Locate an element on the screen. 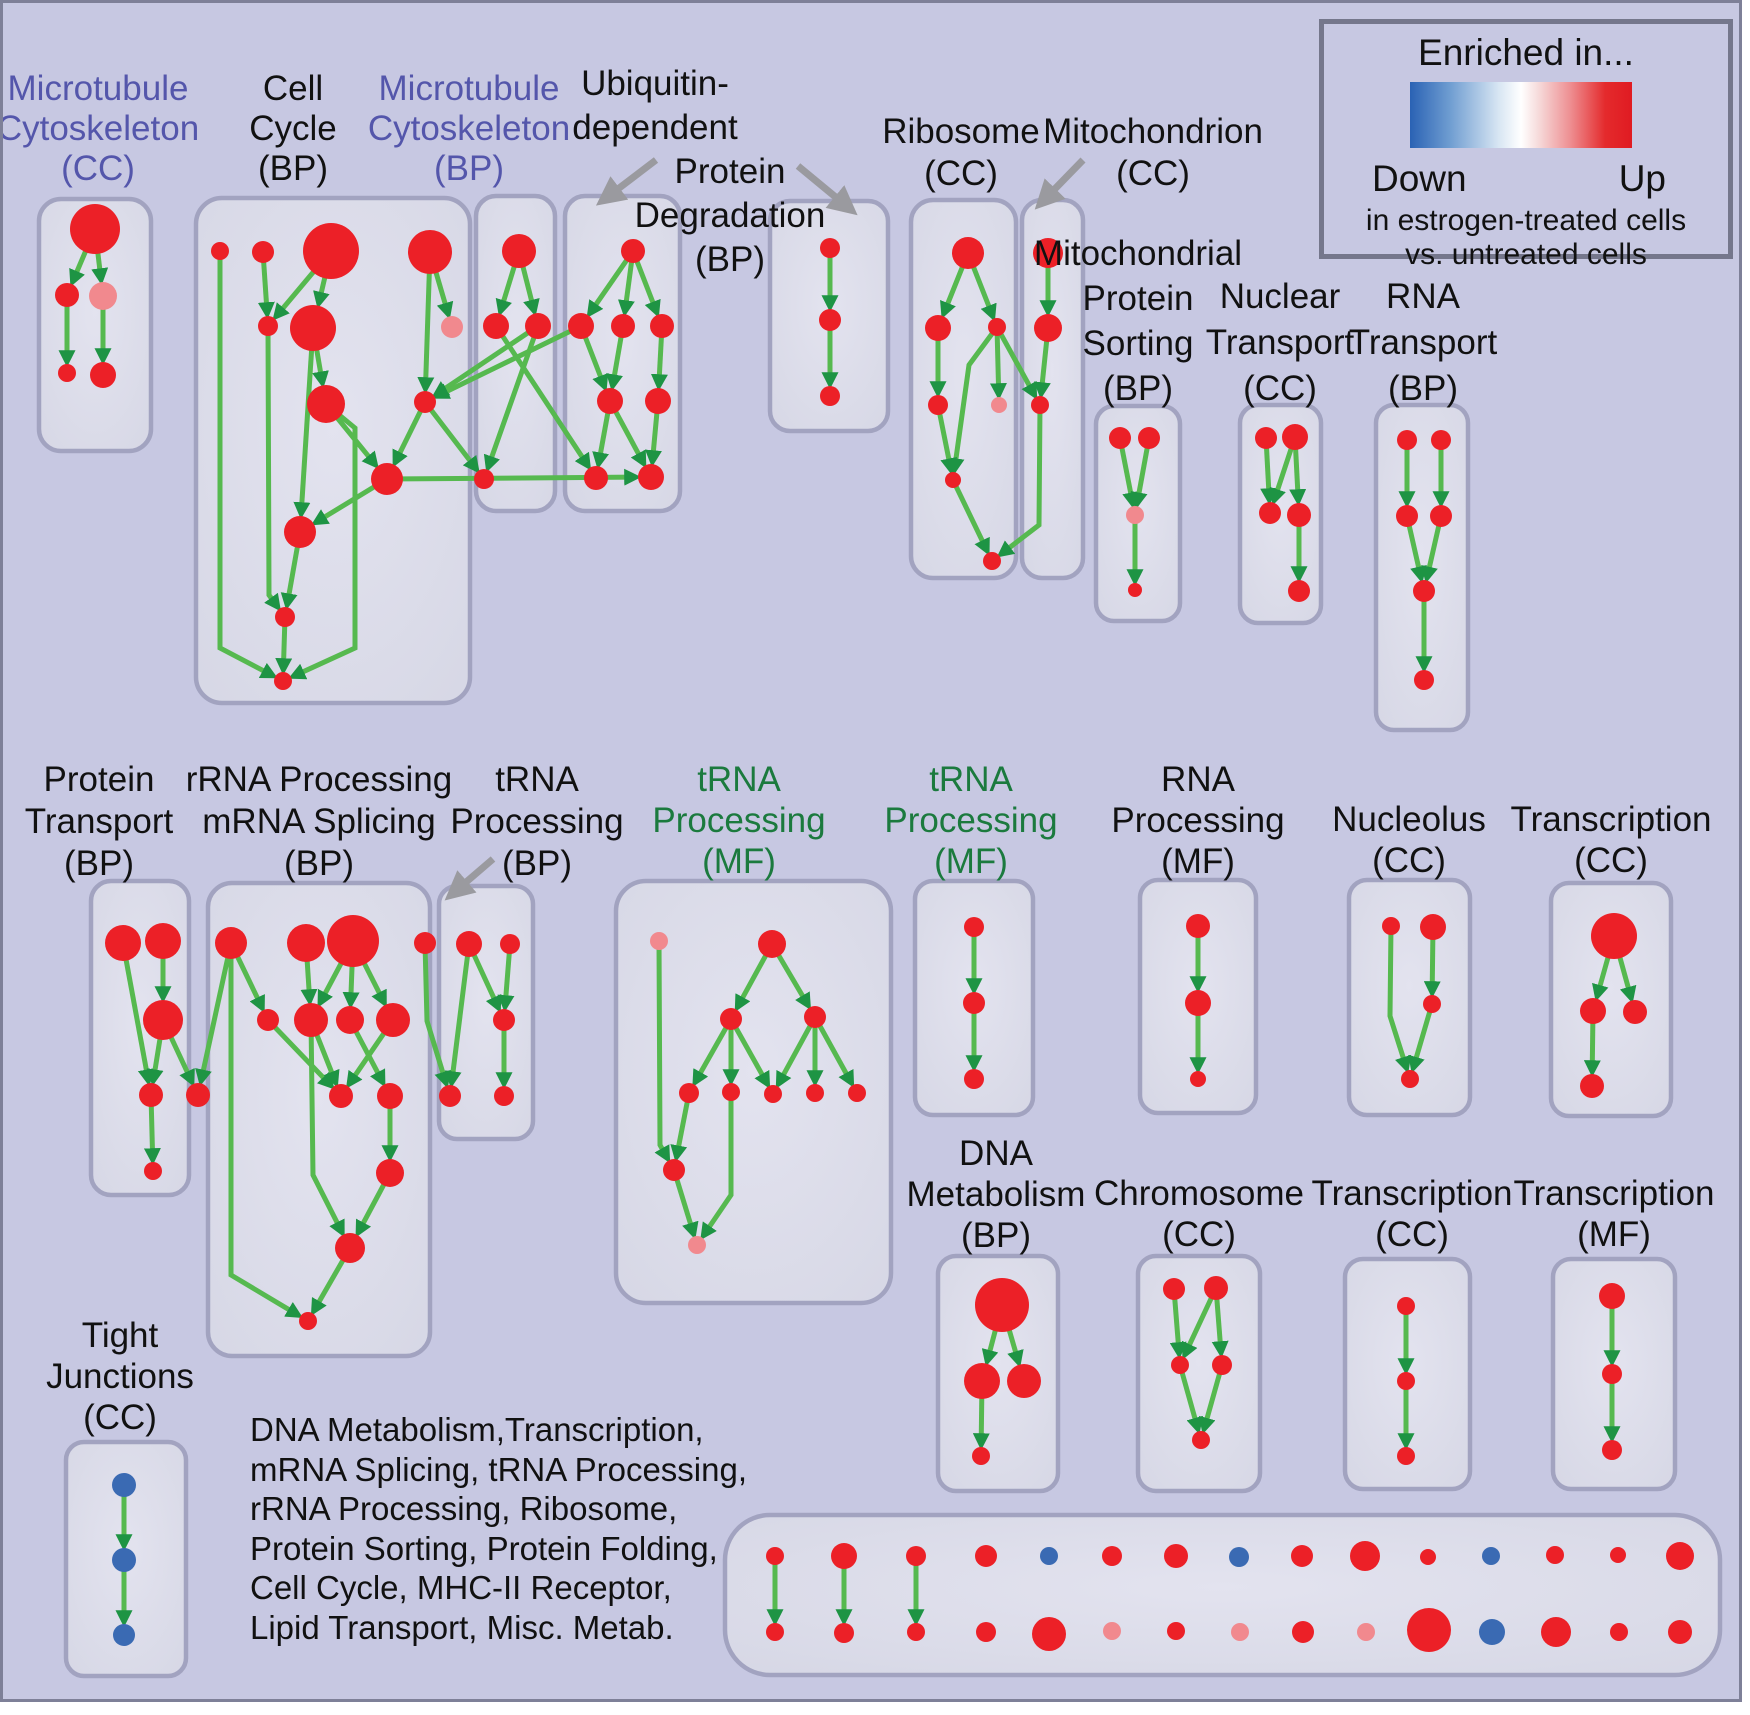 The height and width of the screenshot is (1715, 1750). edge-cell-cycle-bp is located at coordinates (426, 323).